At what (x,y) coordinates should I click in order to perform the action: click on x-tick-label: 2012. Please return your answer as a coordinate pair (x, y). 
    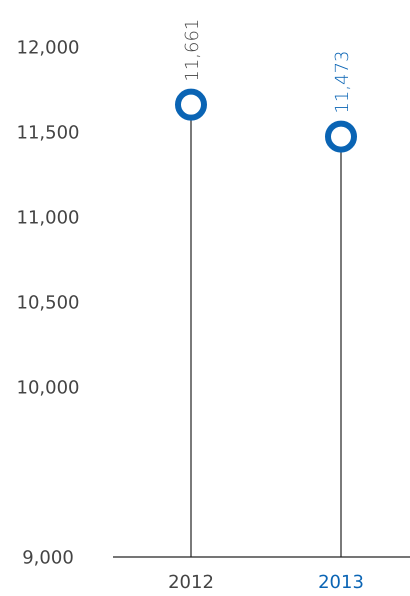
    Looking at the image, I should click on (191, 582).